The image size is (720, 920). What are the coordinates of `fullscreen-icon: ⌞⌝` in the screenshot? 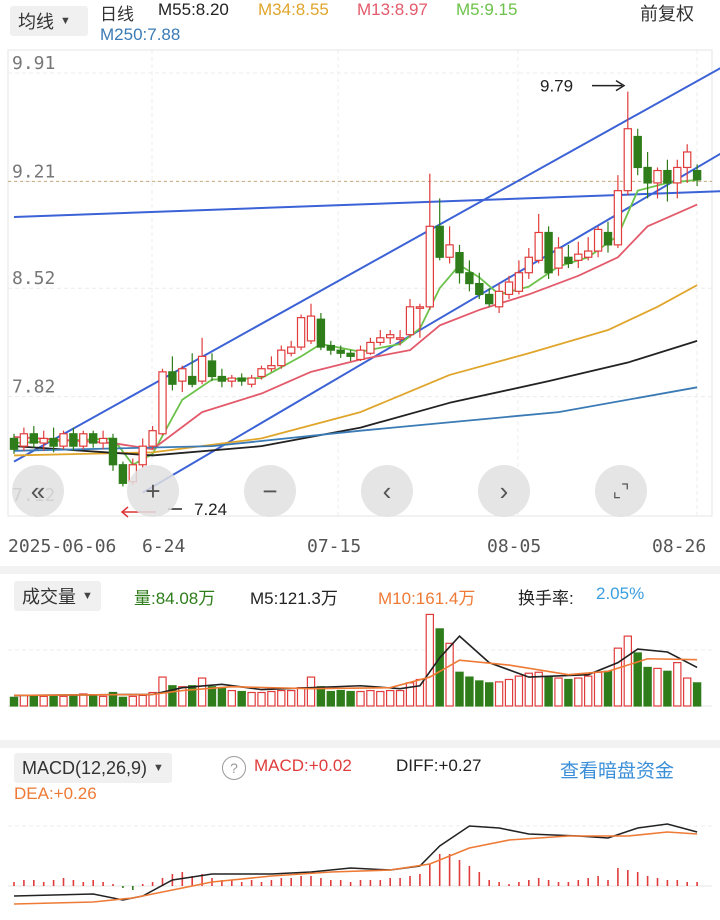 It's located at (621, 490).